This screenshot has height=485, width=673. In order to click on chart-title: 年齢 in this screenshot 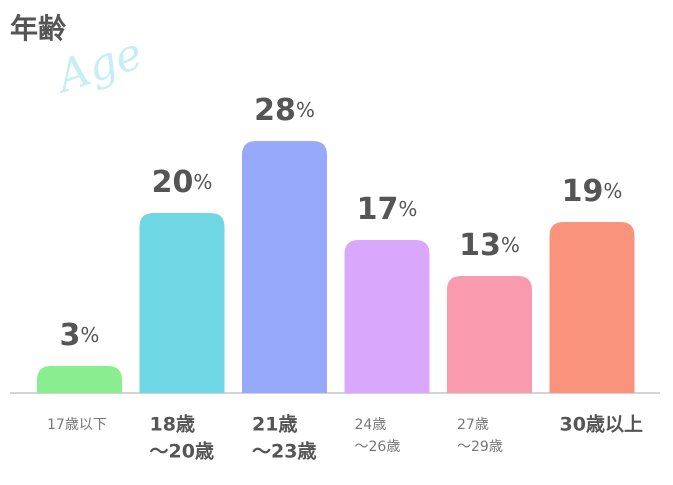, I will do `click(38, 28)`.